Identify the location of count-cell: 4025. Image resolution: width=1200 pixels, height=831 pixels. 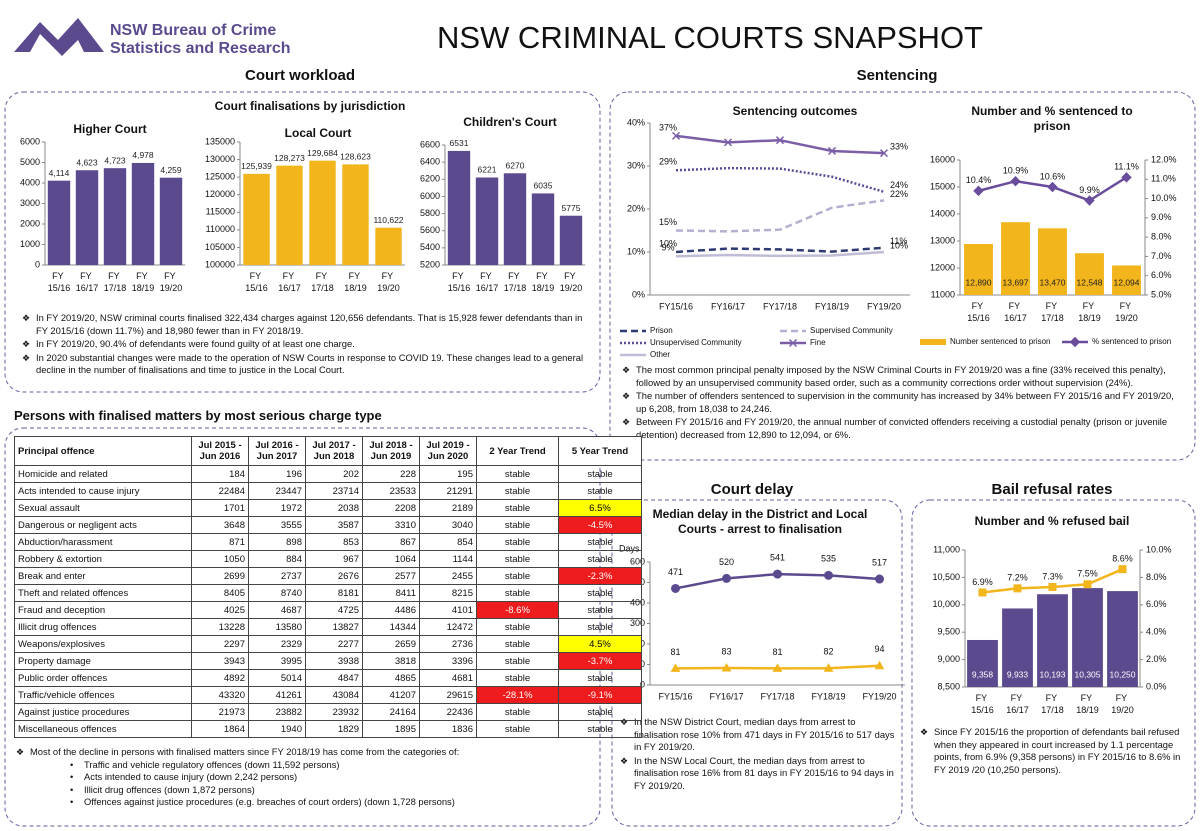
(220, 610).